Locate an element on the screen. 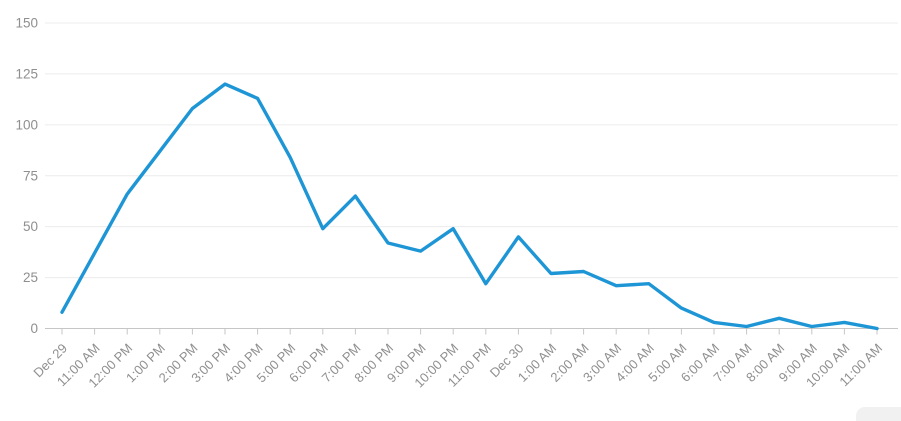  corner-overlay is located at coordinates (878, 414).